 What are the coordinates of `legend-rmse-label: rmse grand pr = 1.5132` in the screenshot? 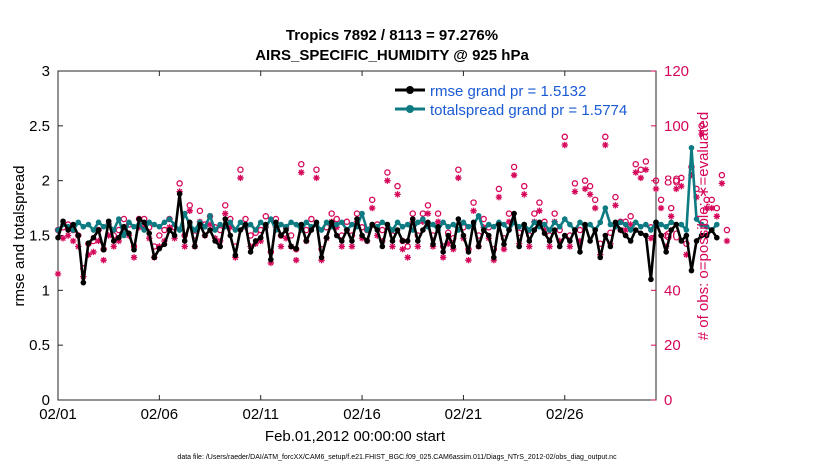 It's located at (508, 91).